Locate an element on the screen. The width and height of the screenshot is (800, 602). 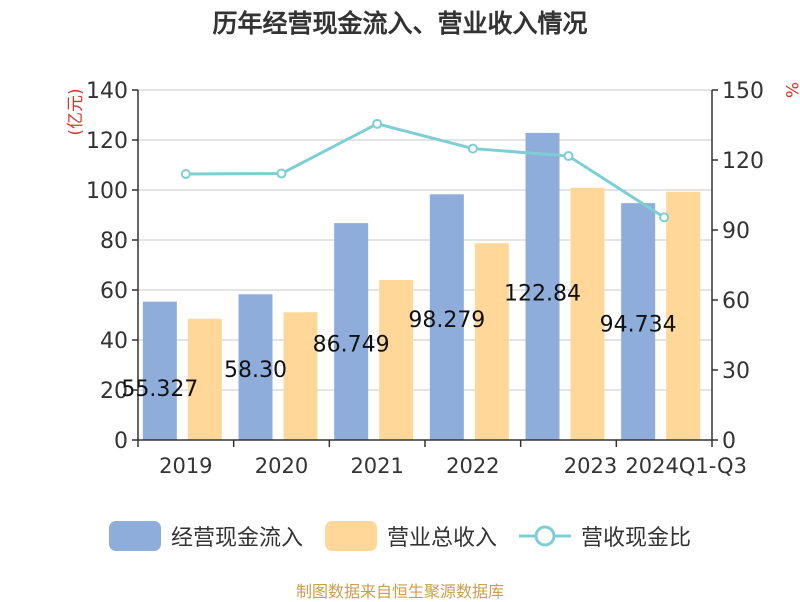
line-ratio is located at coordinates (425, 170).